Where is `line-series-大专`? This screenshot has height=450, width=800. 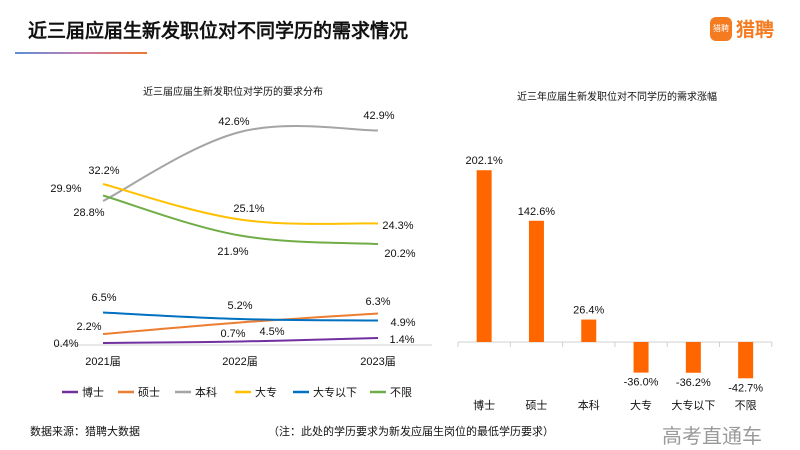
line-series-大专 is located at coordinates (240, 204).